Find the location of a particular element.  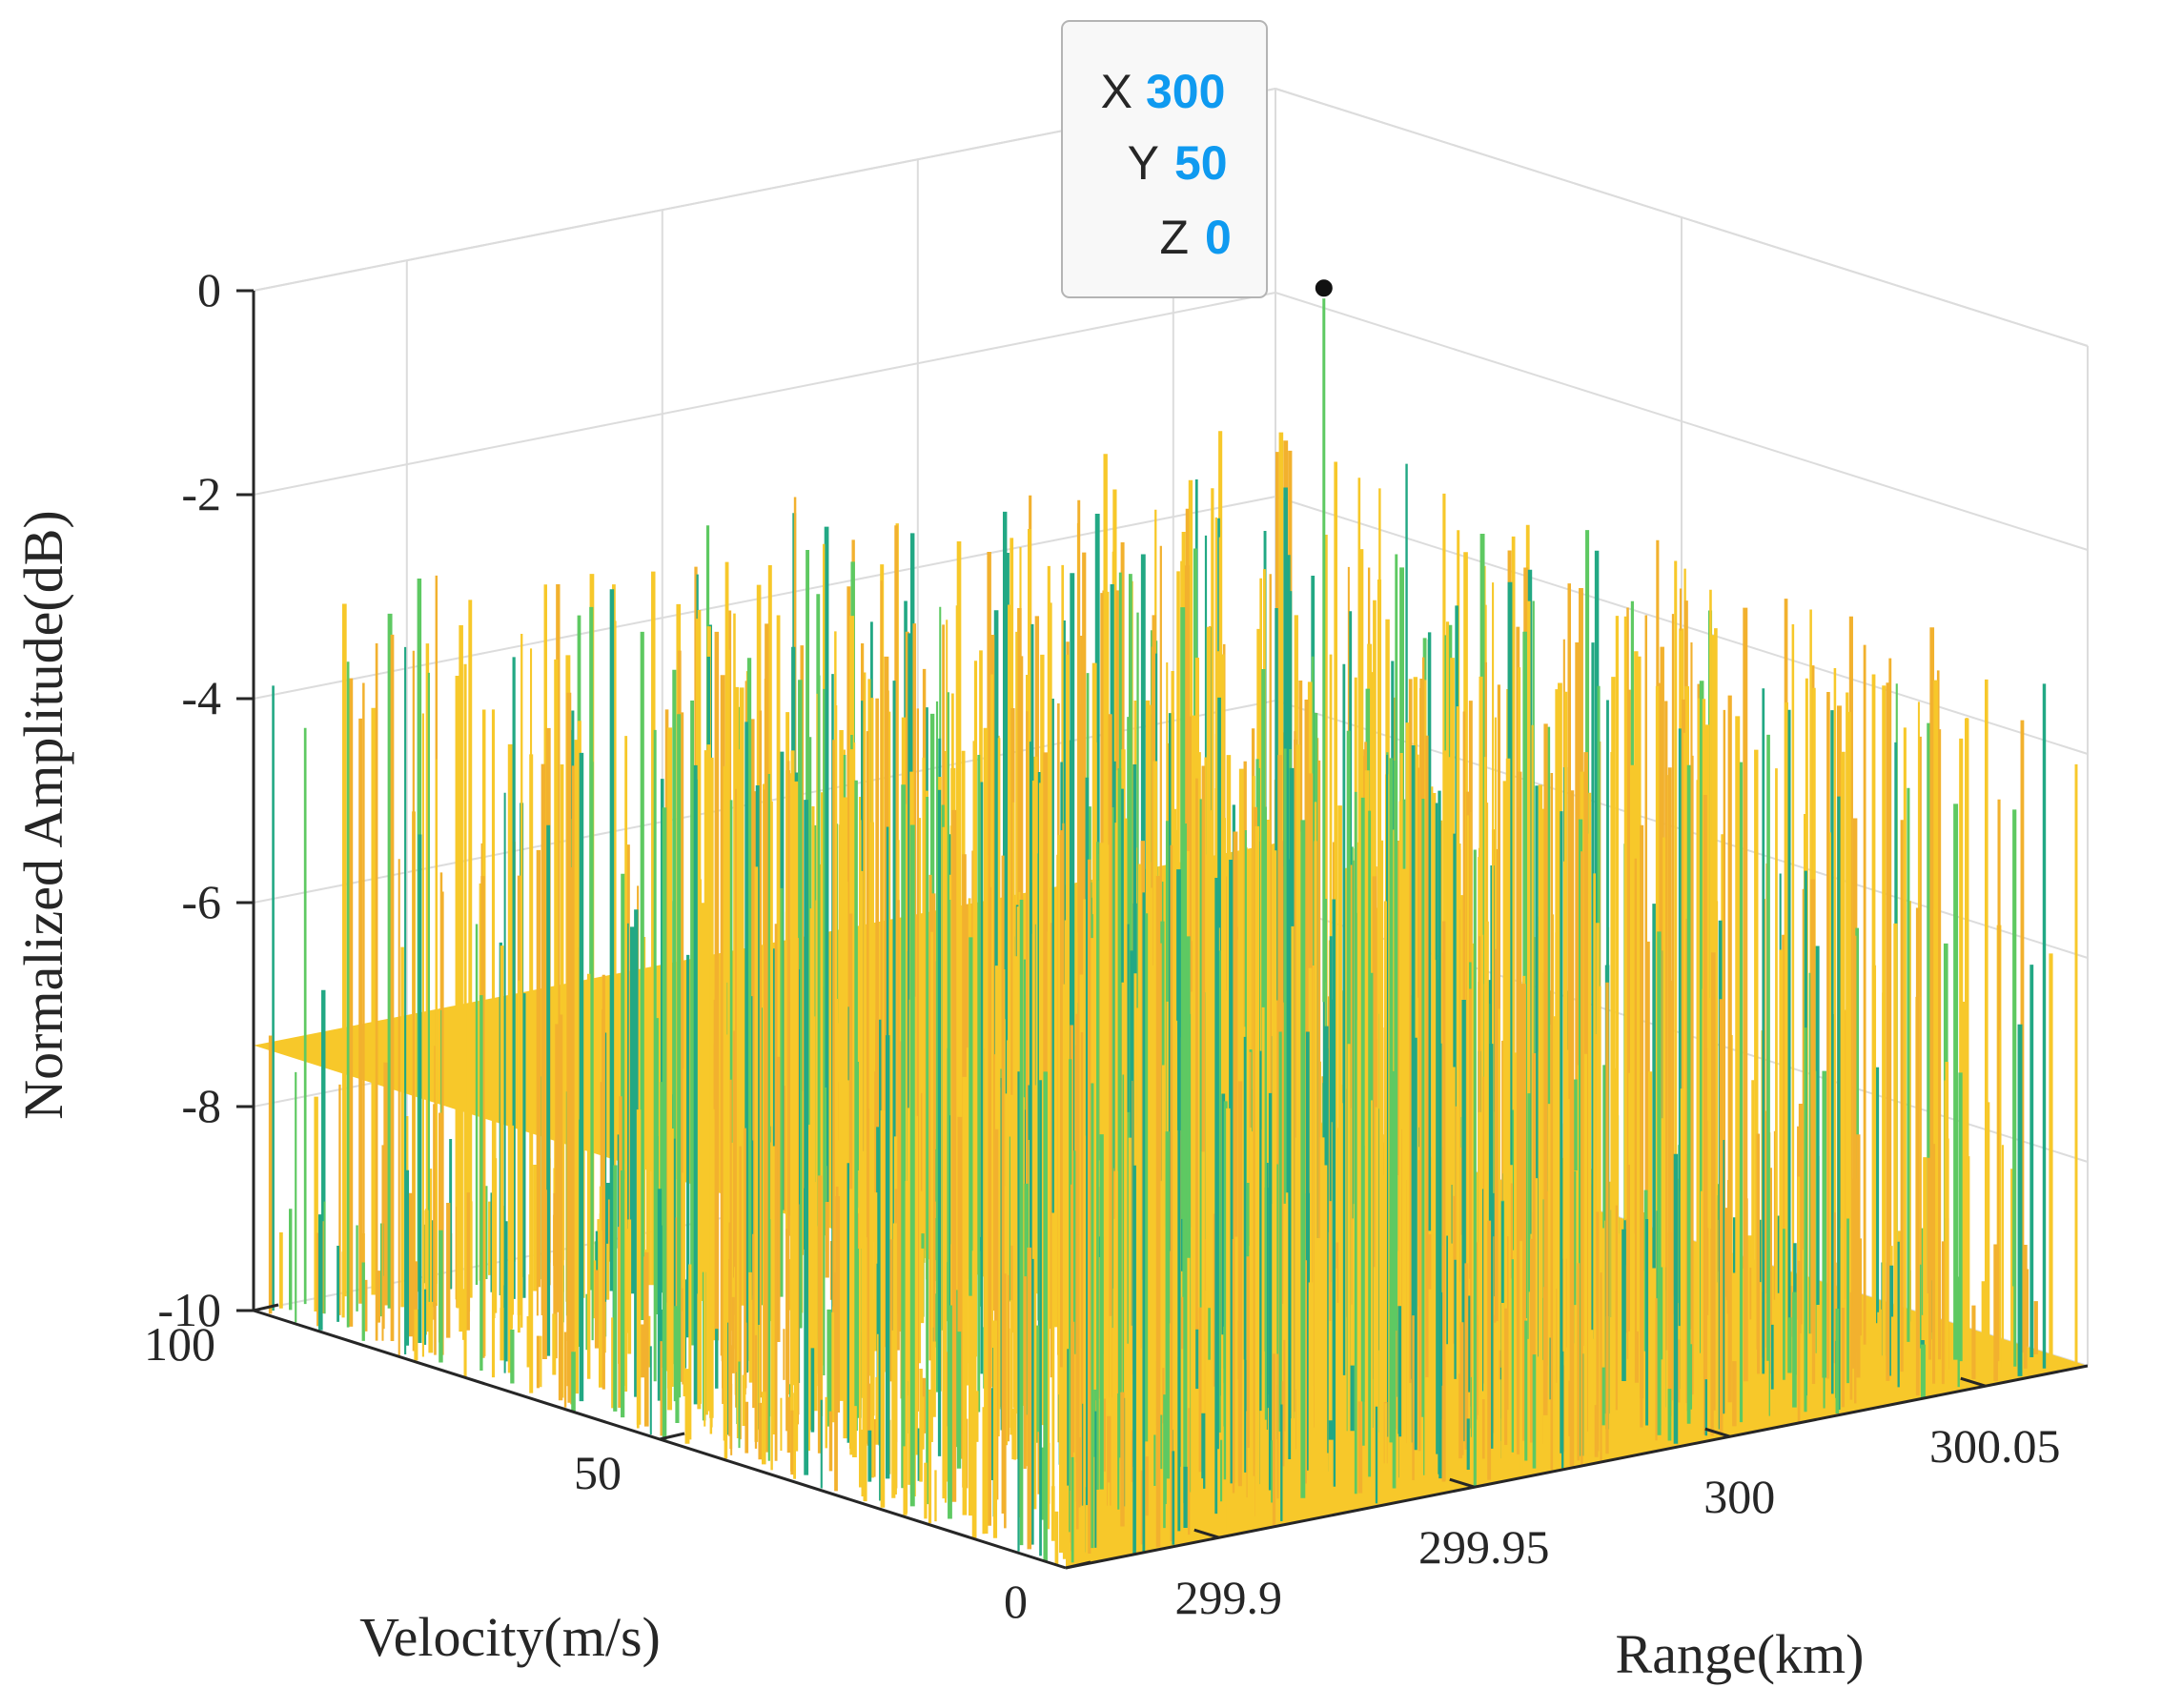

datatip-y-key: Y is located at coordinates (1144, 163).